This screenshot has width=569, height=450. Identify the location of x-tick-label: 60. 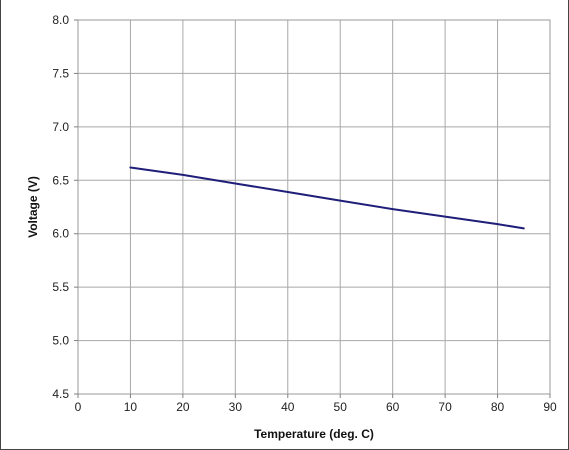
(393, 407).